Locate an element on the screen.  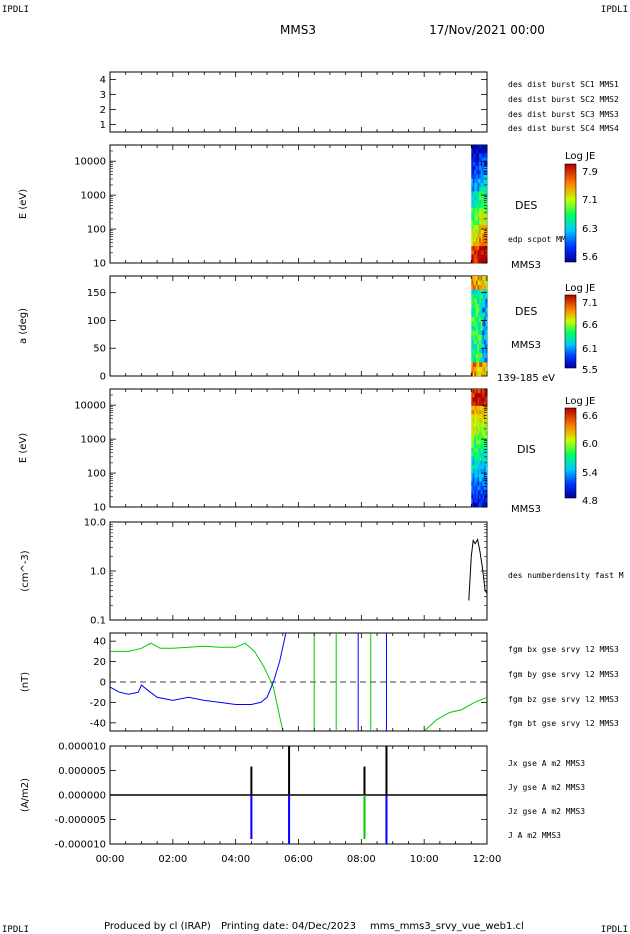
panel-des-pitch-frame is located at coordinates (298, 326).